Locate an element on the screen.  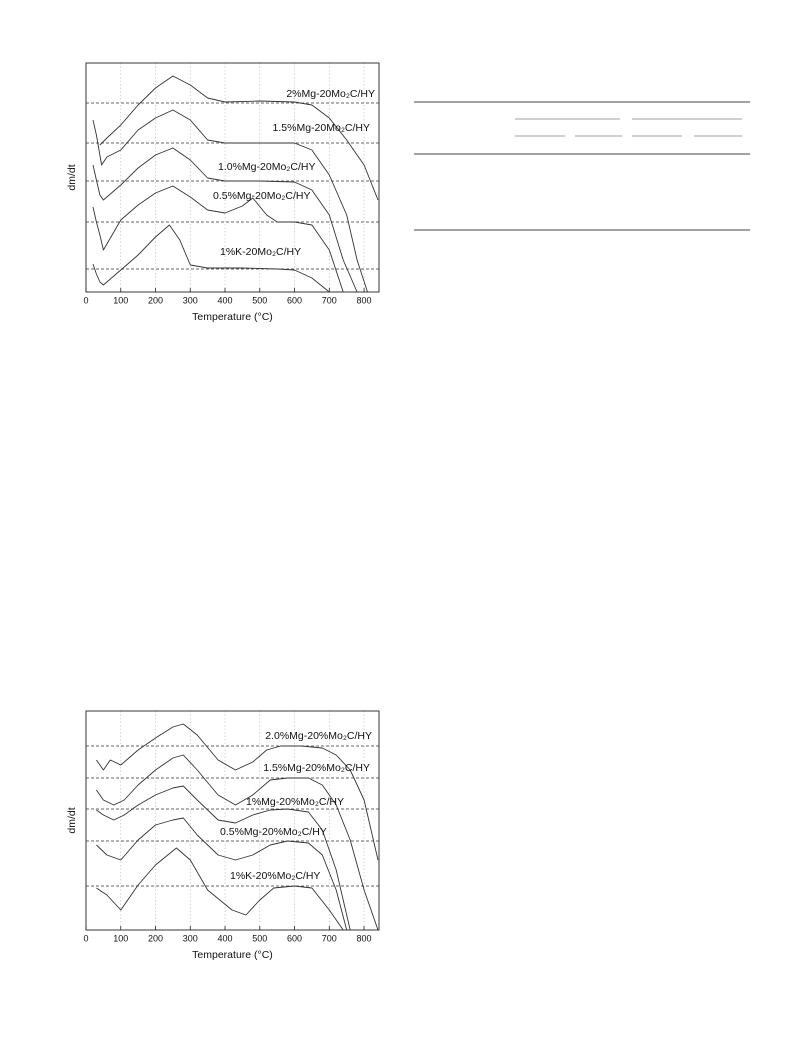
series-label: 2.0%Mg-20%Mo₂C/HY is located at coordinates (318, 736).